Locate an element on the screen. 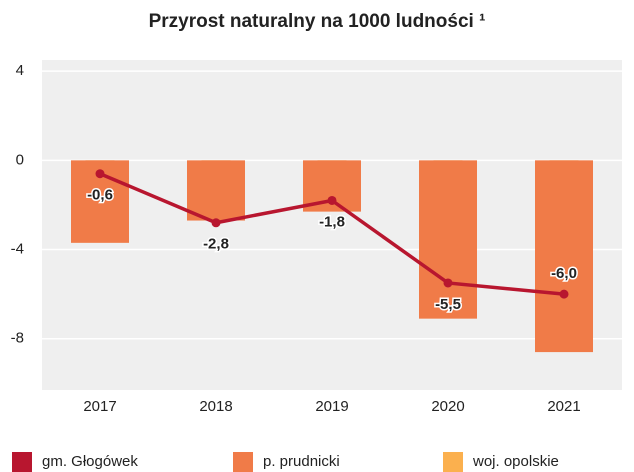  data-label: -1,8 is located at coordinates (332, 221).